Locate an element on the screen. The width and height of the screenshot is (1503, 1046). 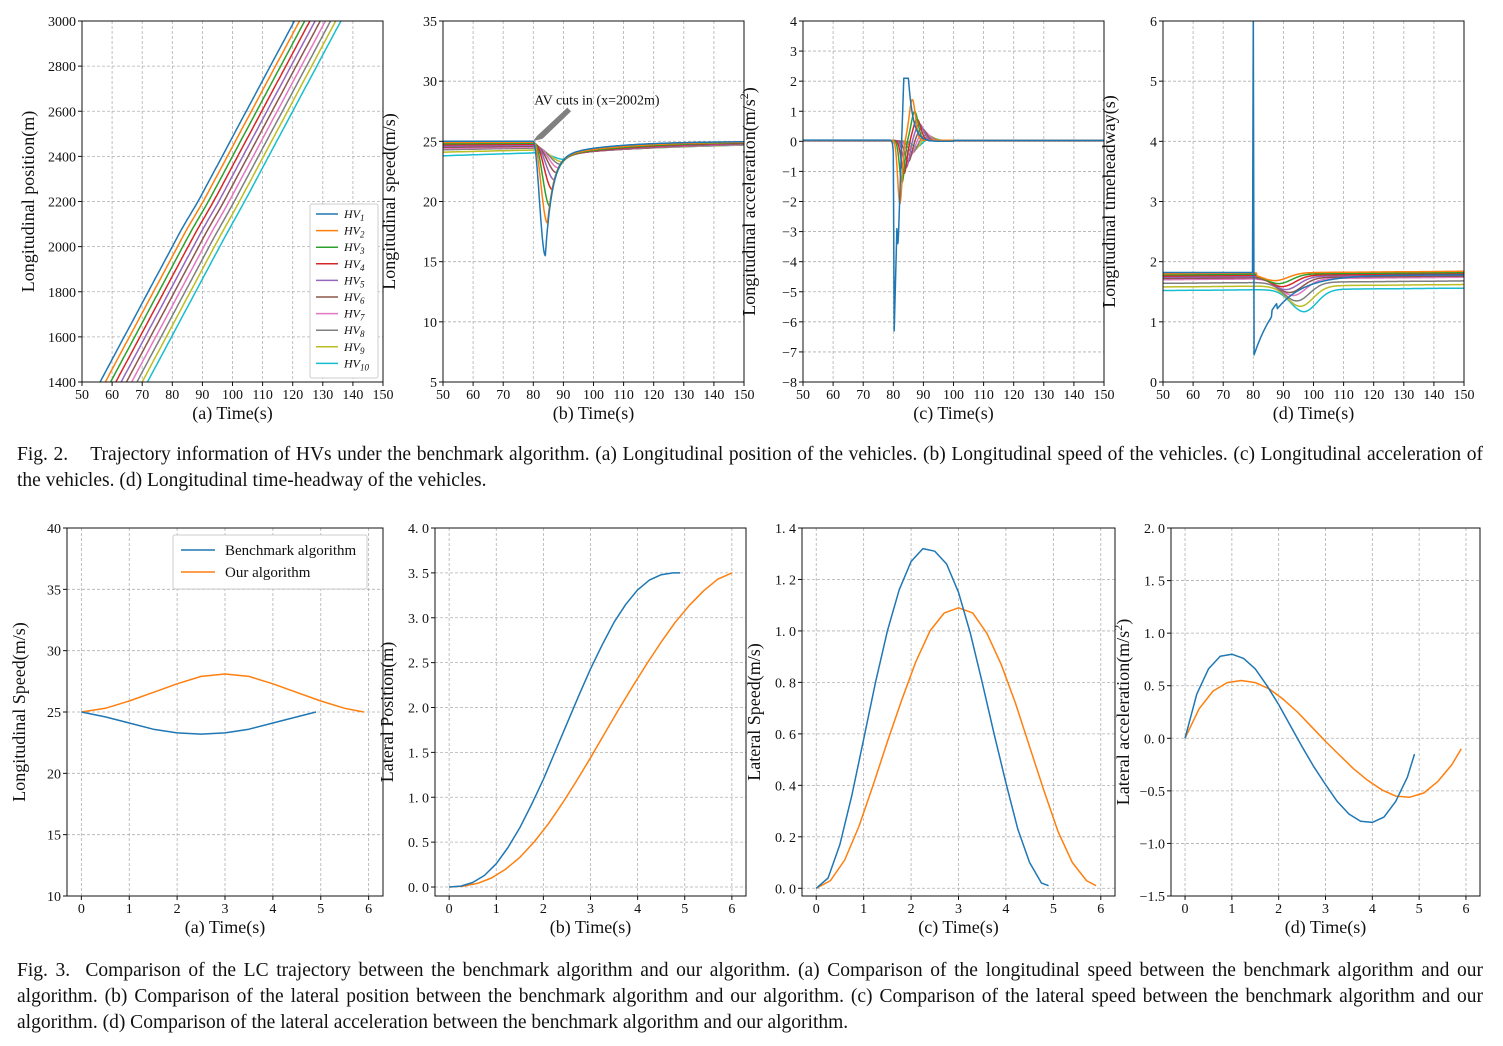
x-tick-label: 90 is located at coordinates (1283, 395).